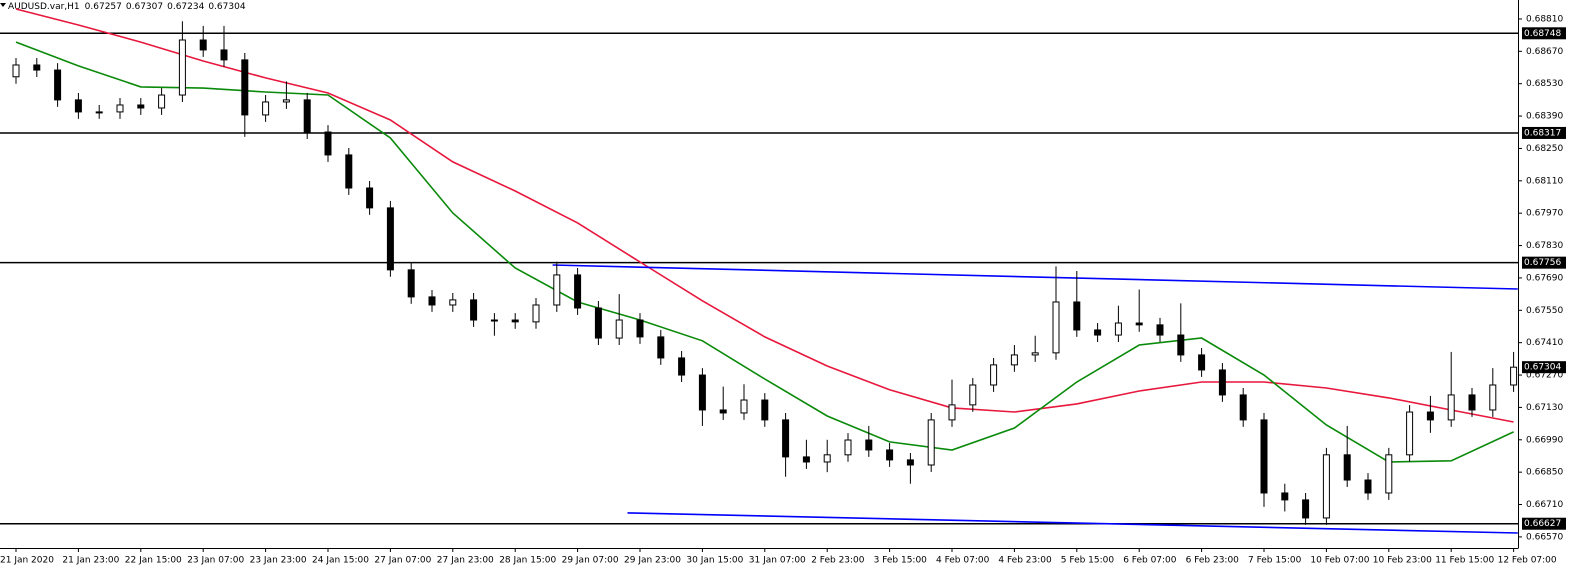 The image size is (1589, 570). I want to click on x-tick-label: 29 Jan 07:00, so click(590, 561).